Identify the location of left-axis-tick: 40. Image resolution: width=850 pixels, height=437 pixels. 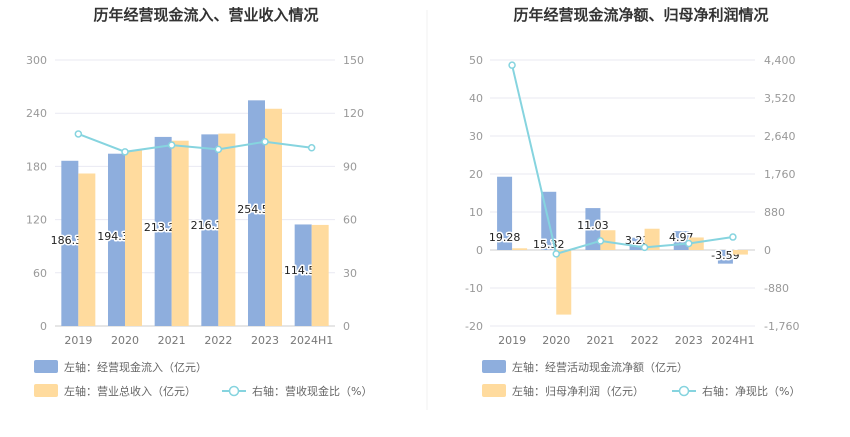
(476, 98).